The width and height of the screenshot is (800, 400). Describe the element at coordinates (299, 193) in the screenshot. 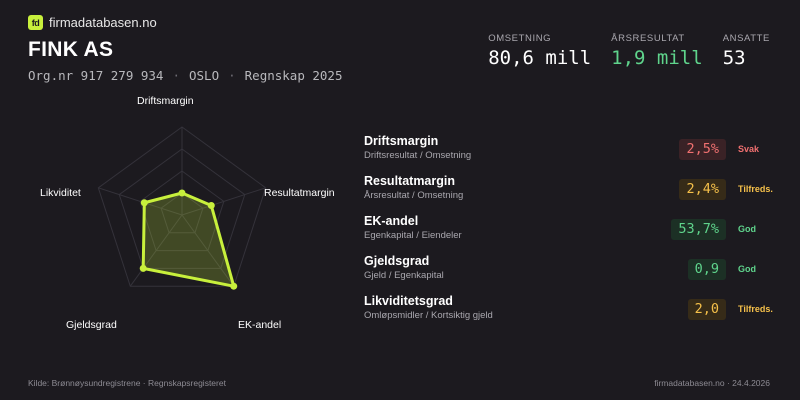

I see `axis-label-resultatmargin: Resultatmargin` at that location.